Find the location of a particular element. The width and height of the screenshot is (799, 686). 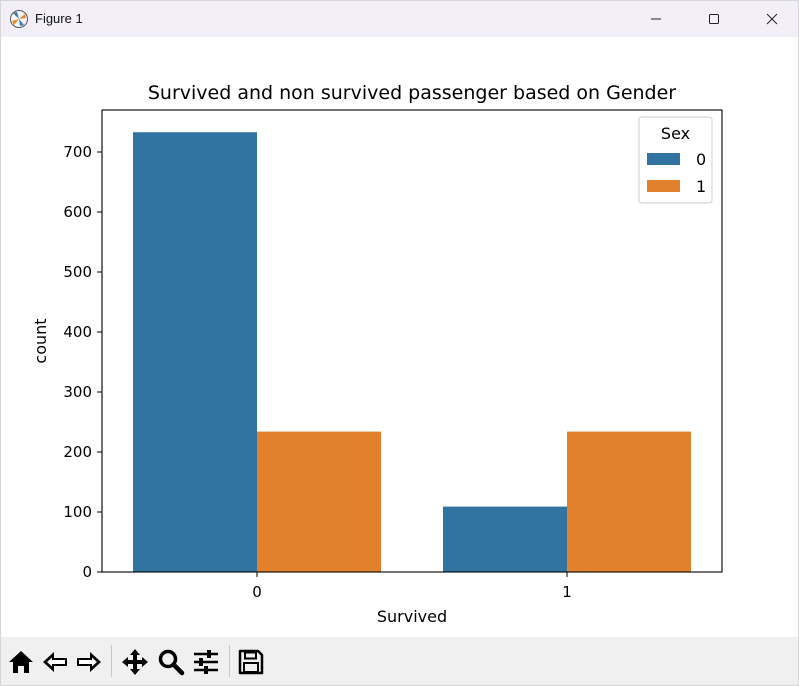

legend-entry: 0 is located at coordinates (701, 159).